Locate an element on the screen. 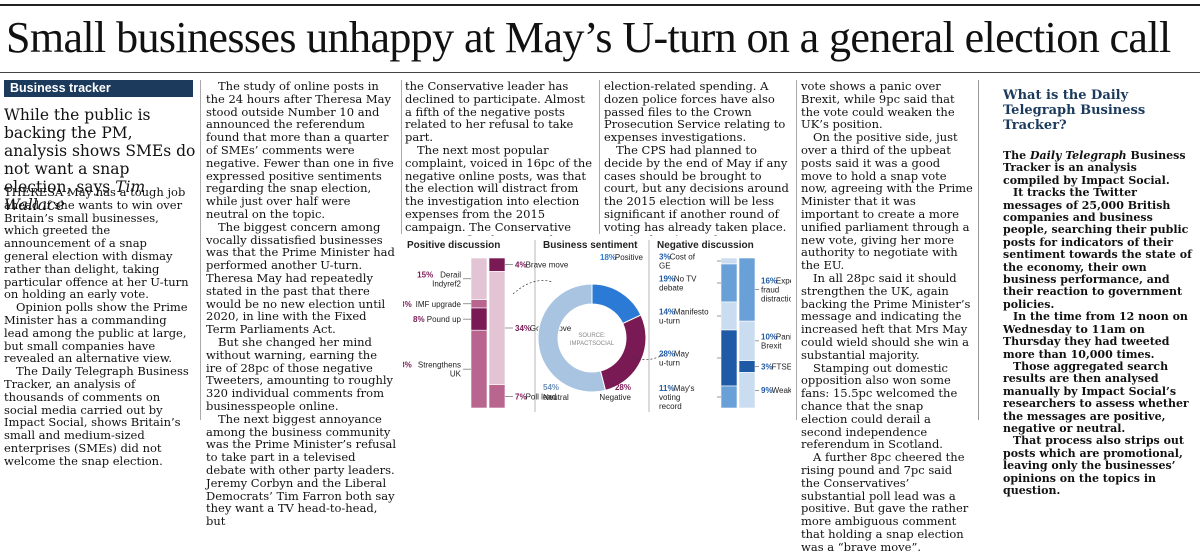 The height and width of the screenshot is (554, 1200). positive-bar-left-label: Indyref2 is located at coordinates (446, 283).